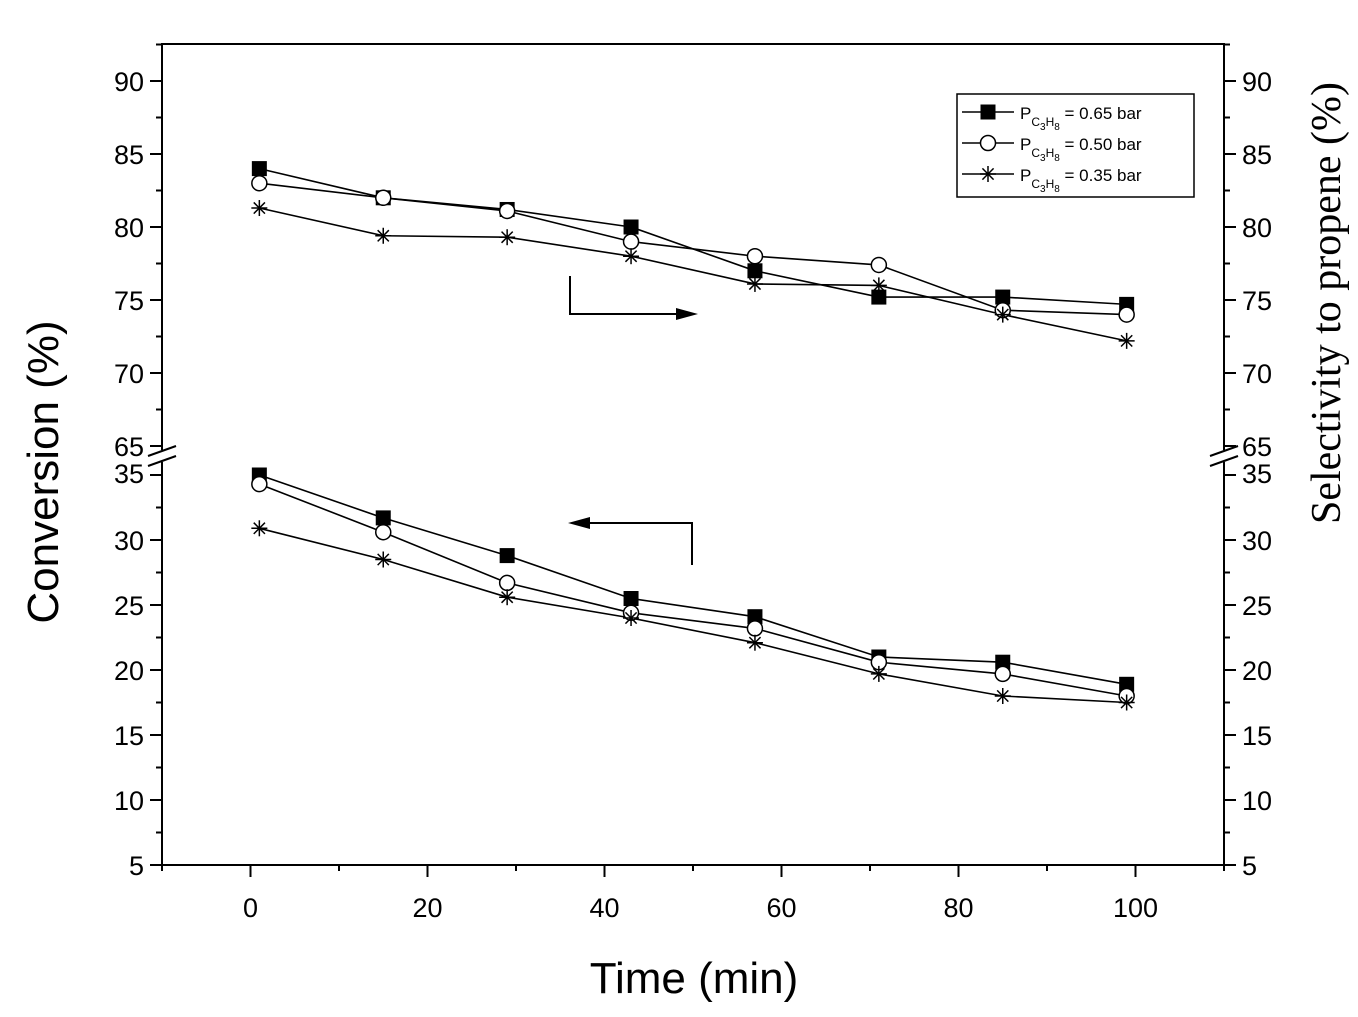 The width and height of the screenshot is (1358, 1017). Describe the element at coordinates (1257, 374) in the screenshot. I see `y-right-tick-label: 70` at that location.